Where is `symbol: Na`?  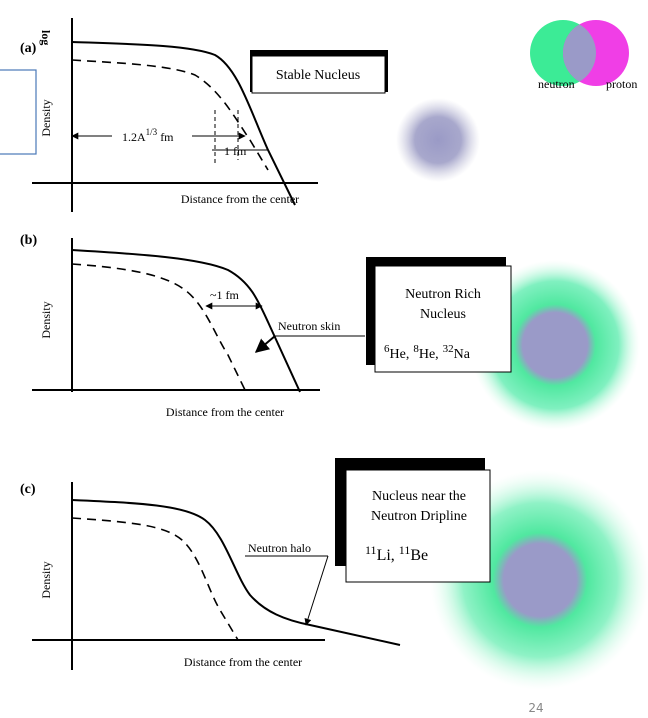
symbol: Na is located at coordinates (462, 354).